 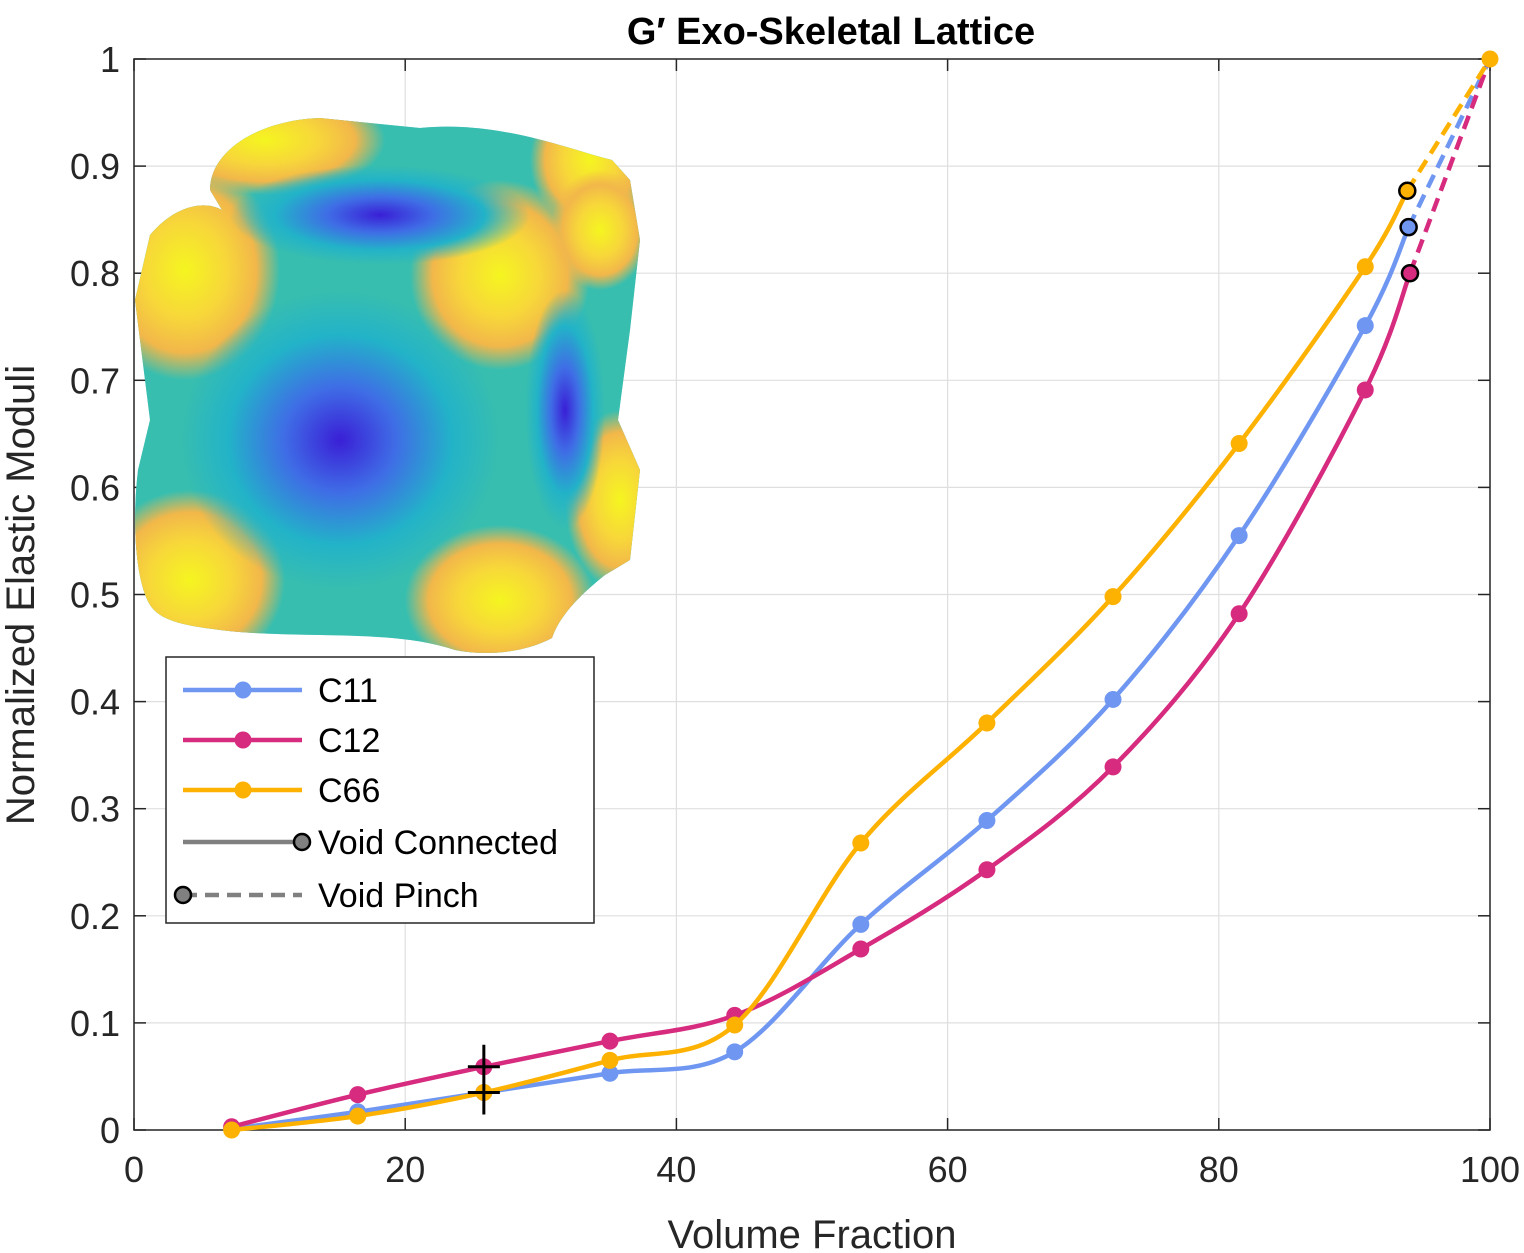 I want to click on series-dashed-line-c11, so click(x=1449, y=143).